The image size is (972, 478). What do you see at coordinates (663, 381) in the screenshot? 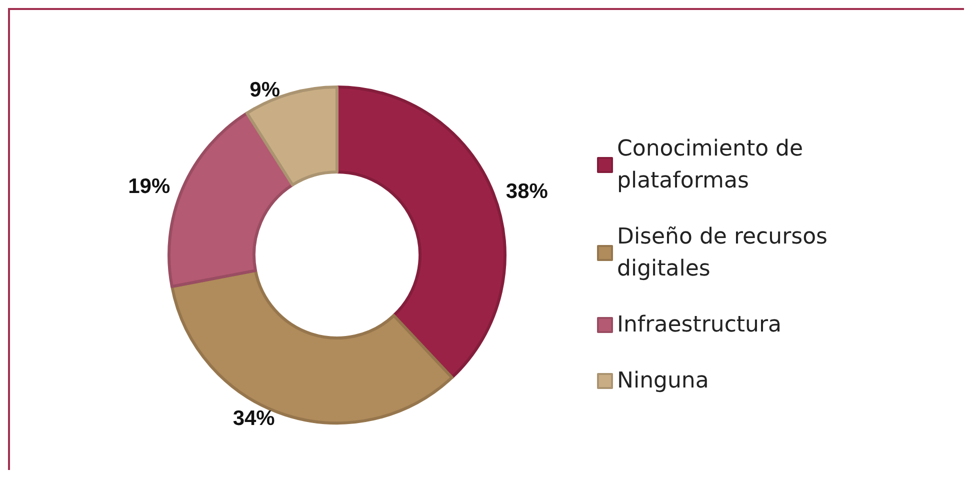
I see `legend-label: Ninguna` at bounding box center [663, 381].